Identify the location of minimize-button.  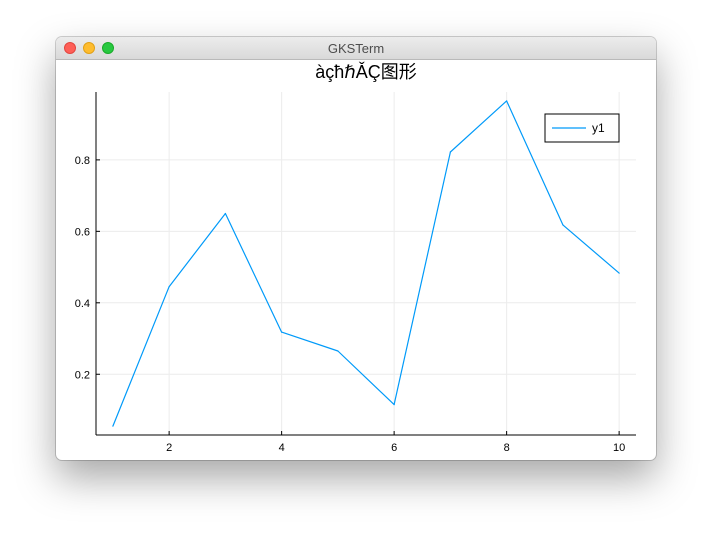
(89, 48).